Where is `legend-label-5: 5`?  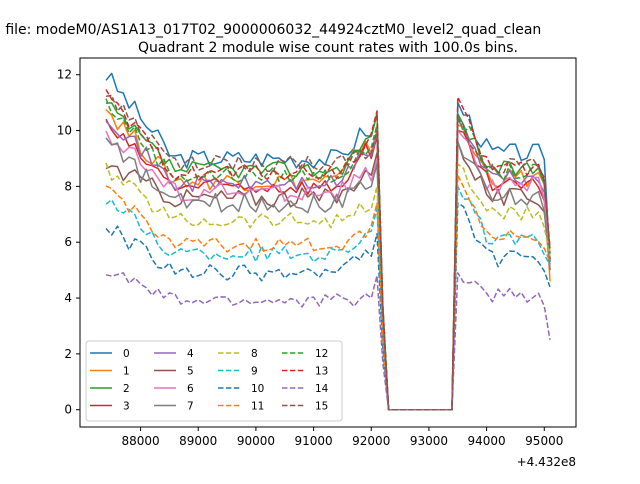 legend-label-5: 5 is located at coordinates (190, 372).